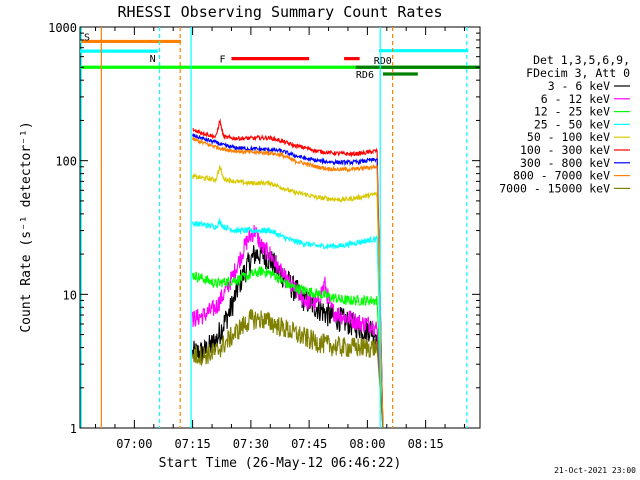  Describe the element at coordinates (365, 75) in the screenshot. I see `flag-label-7: RD6` at that location.